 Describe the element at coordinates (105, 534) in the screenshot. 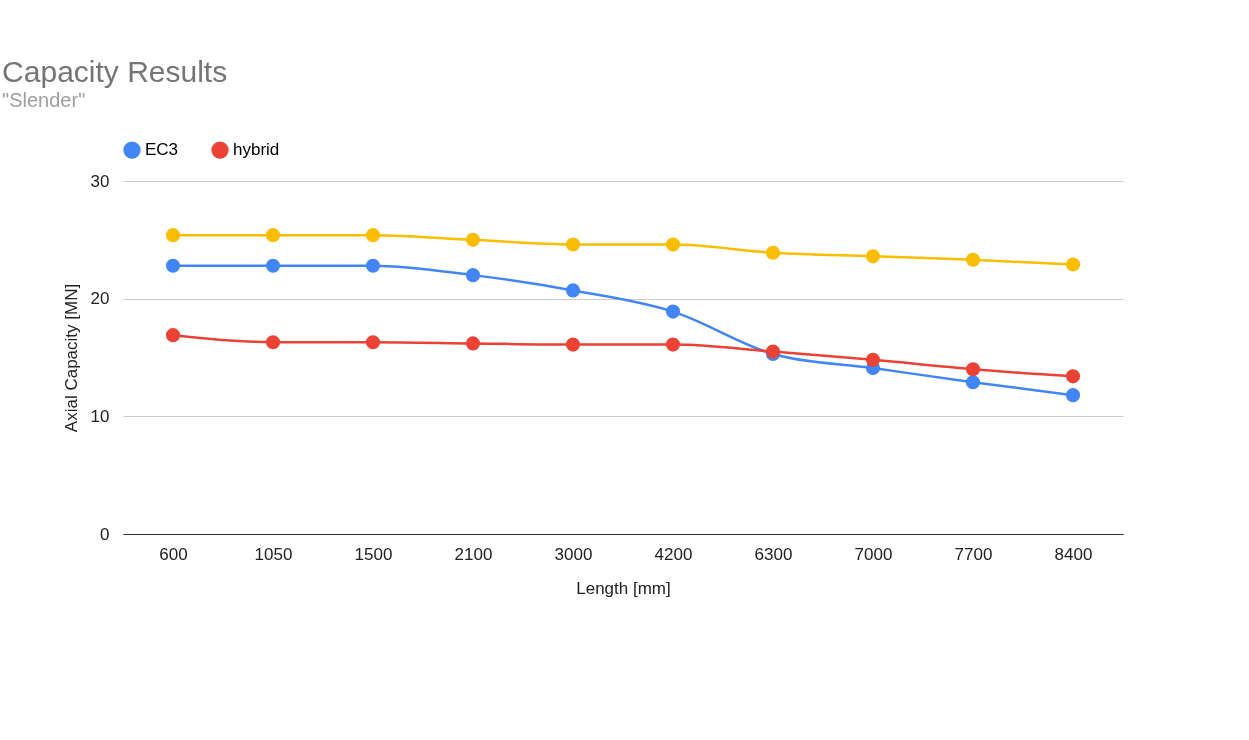

I see `y-tick-label: 0` at that location.